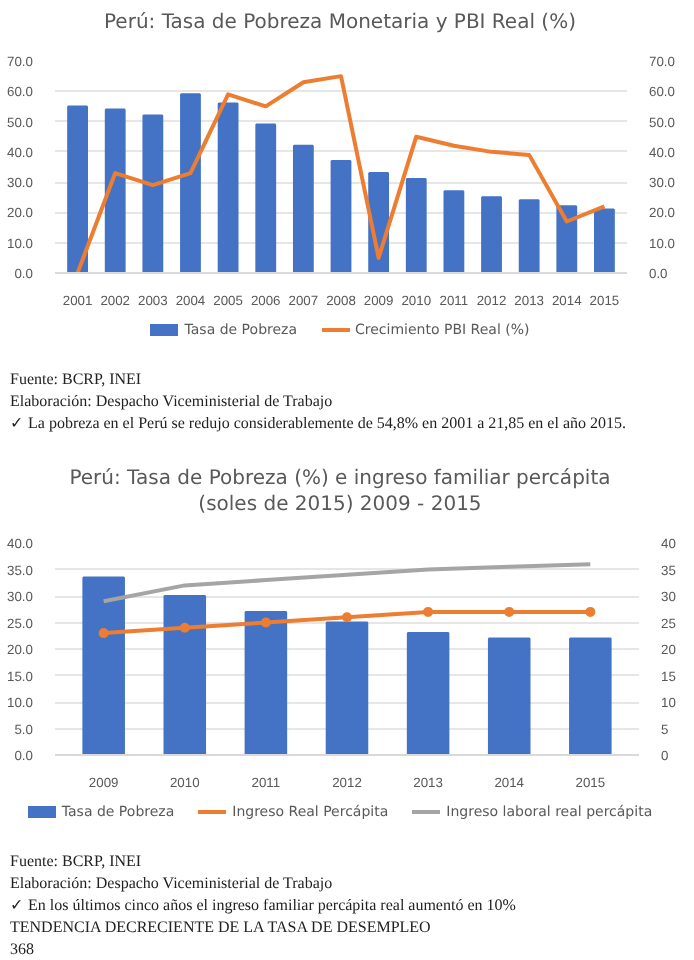  What do you see at coordinates (340, 492) in the screenshot?
I see `chart-title: Perú: Tasa de Pobreza (%) e ingreso familiar percápita (soles de 2015) 2009 - 2015` at bounding box center [340, 492].